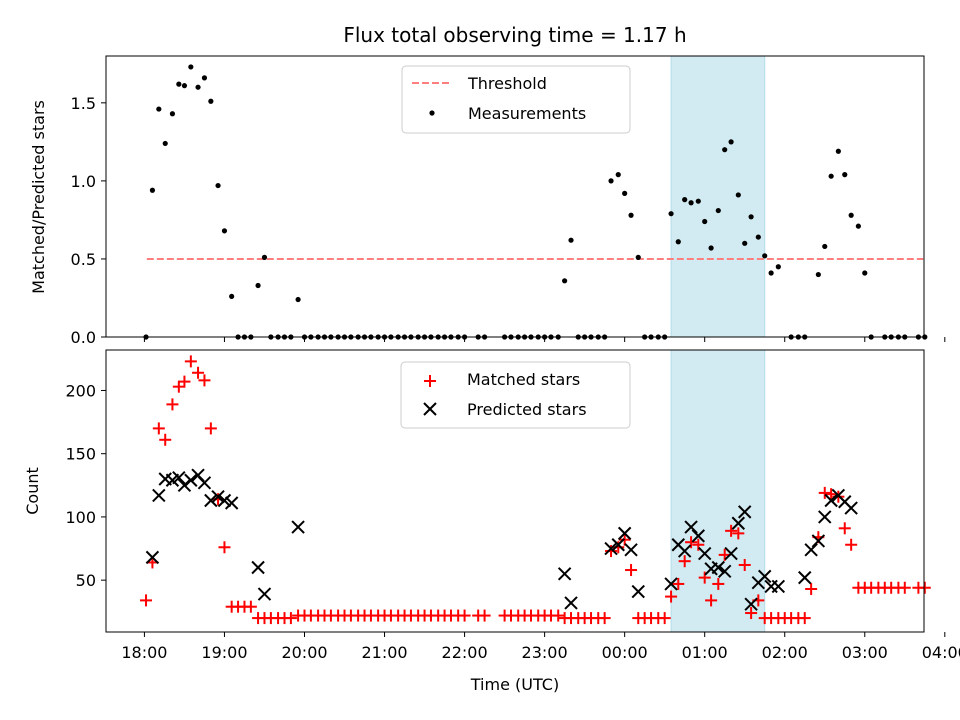 This screenshot has height=720, width=960. I want to click on ratio-y-axis-label: Matched/Predicted stars, so click(38, 197).